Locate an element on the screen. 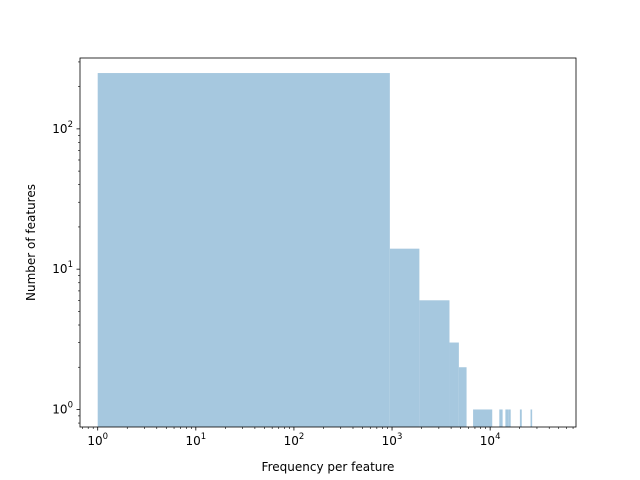  x-tick-label: 10⁰ is located at coordinates (97, 440).